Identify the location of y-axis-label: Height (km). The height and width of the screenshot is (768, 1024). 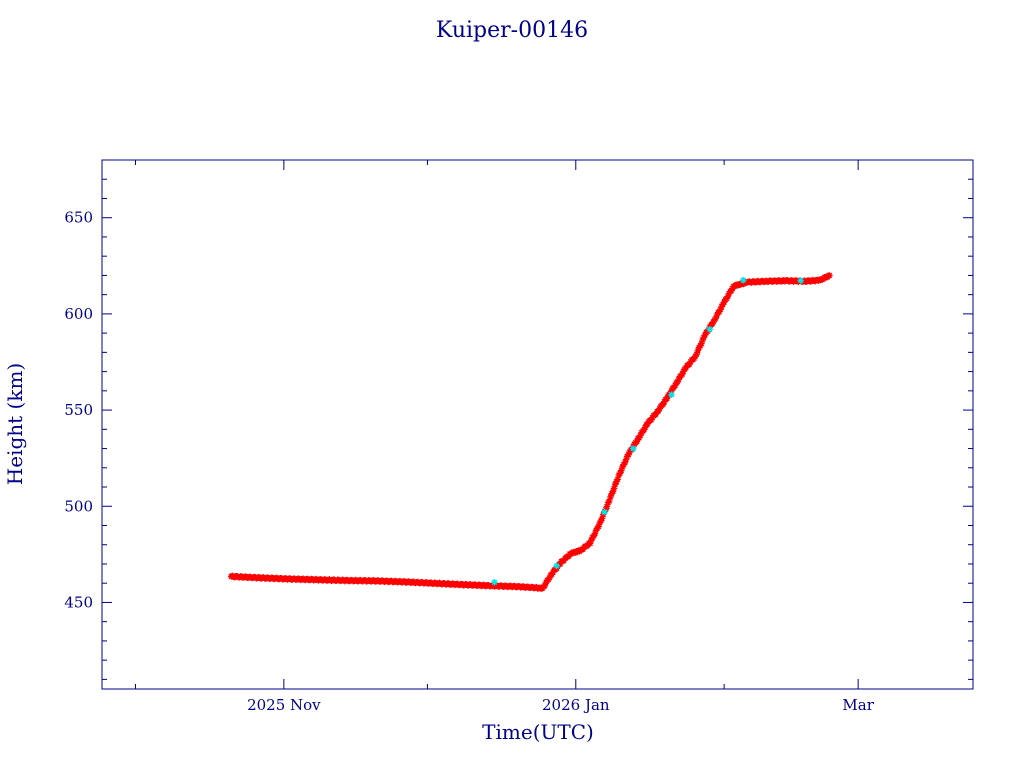
(15, 424).